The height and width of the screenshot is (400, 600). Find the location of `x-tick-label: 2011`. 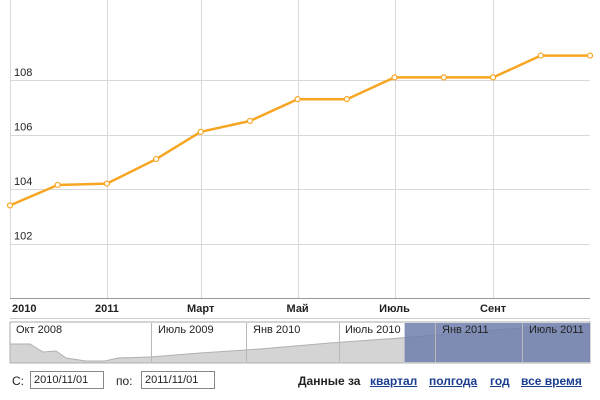

x-tick-label: 2011 is located at coordinates (107, 309).